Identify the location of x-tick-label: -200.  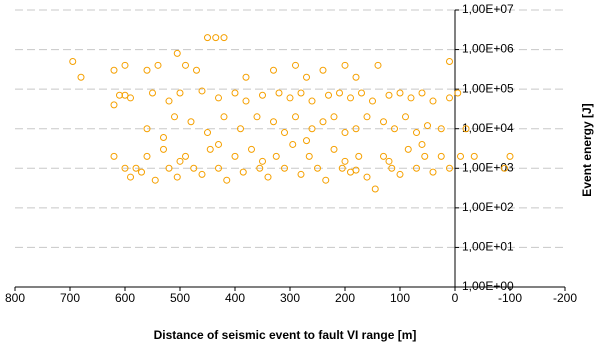
(565, 298).